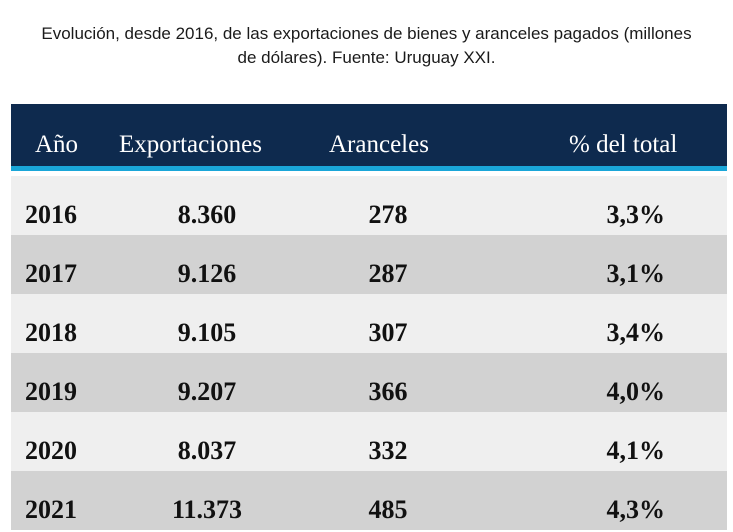 The width and height of the screenshot is (733, 532). I want to click on cell-tariffs: 287, so click(388, 273).